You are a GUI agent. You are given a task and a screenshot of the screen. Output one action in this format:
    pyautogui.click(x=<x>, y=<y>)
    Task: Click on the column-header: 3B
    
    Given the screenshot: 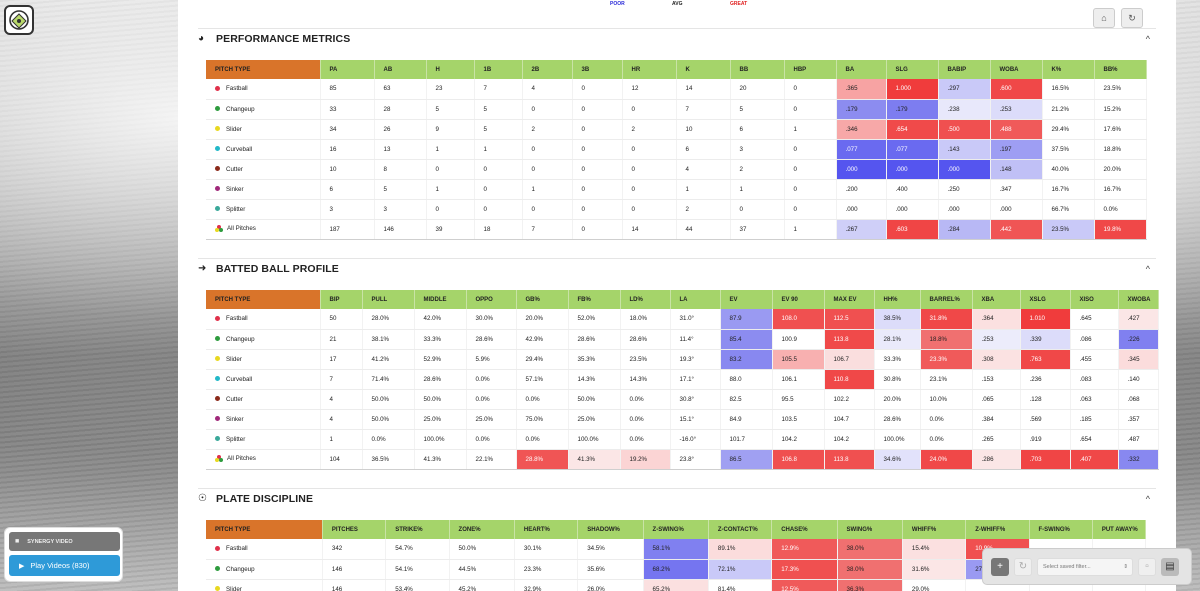 What is the action you would take?
    pyautogui.click(x=597, y=69)
    